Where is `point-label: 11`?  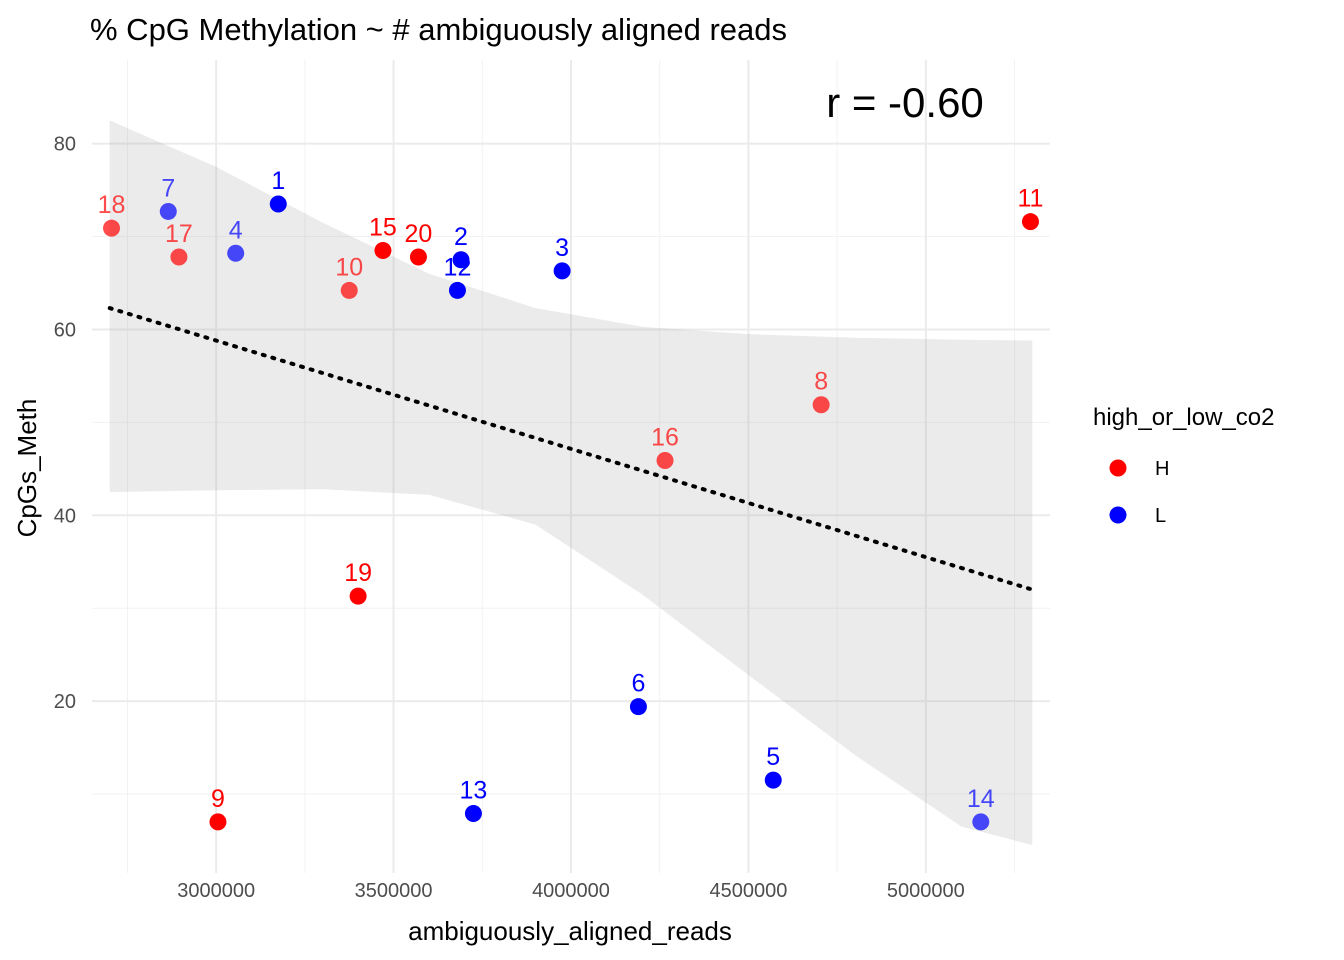 point-label: 11 is located at coordinates (1031, 199).